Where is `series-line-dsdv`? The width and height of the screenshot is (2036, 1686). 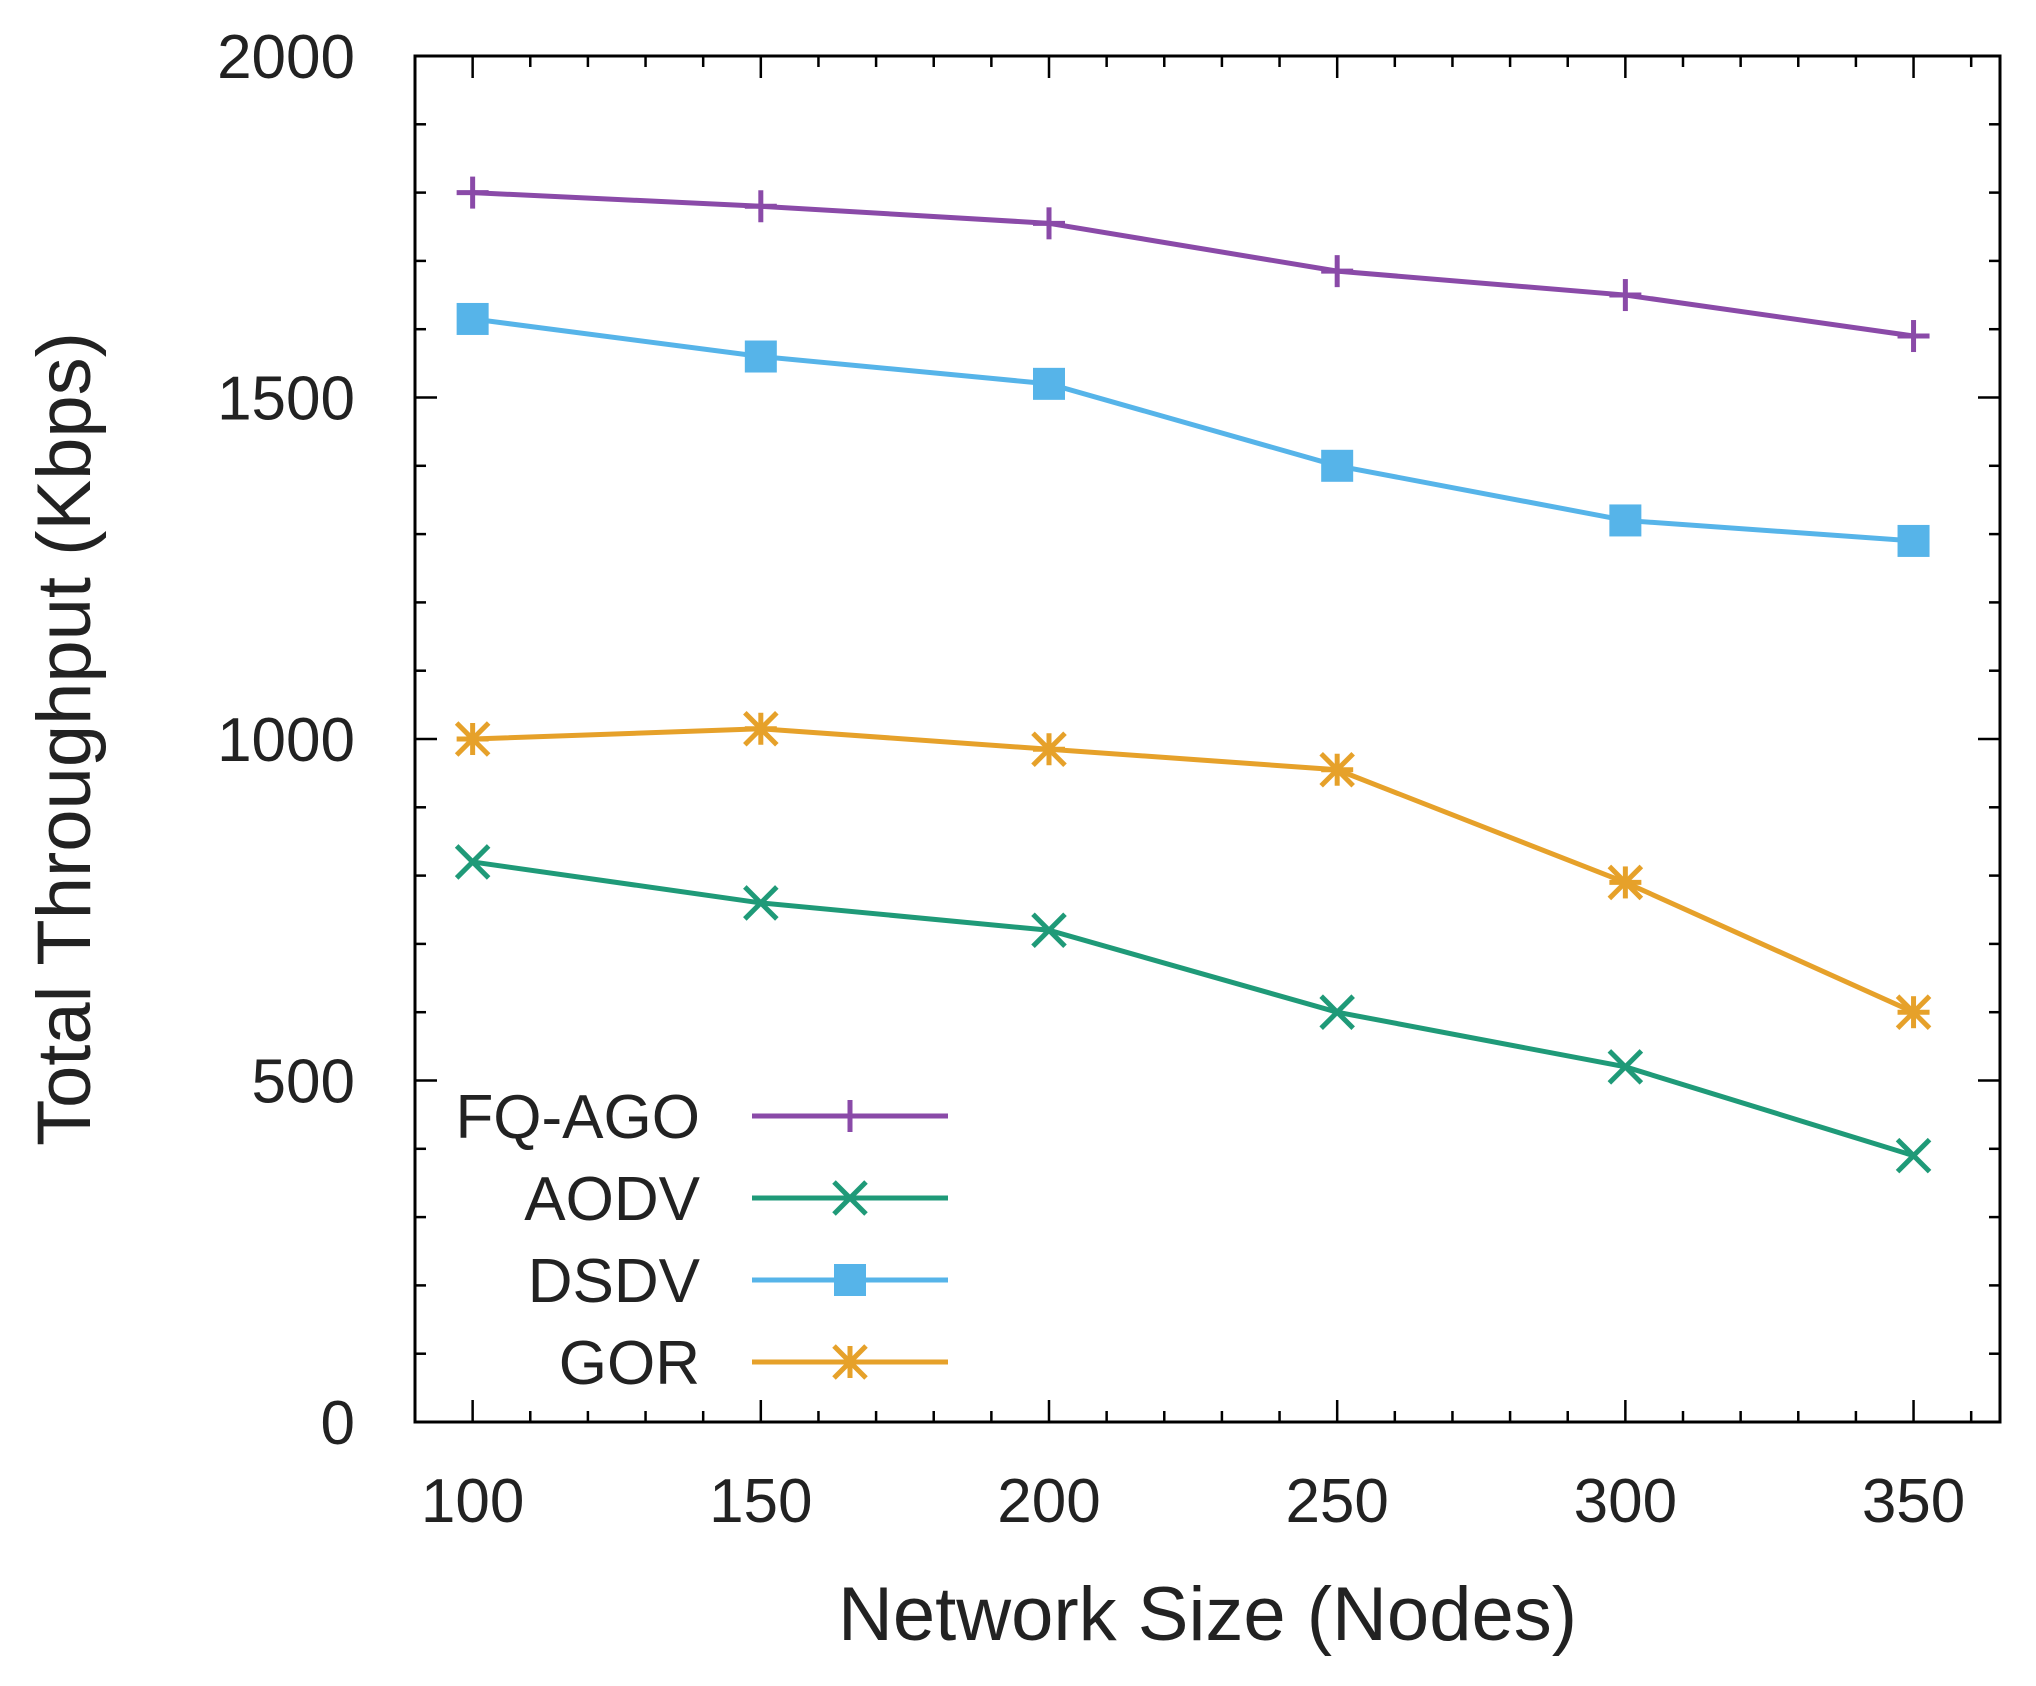
series-line-dsdv is located at coordinates (1193, 430).